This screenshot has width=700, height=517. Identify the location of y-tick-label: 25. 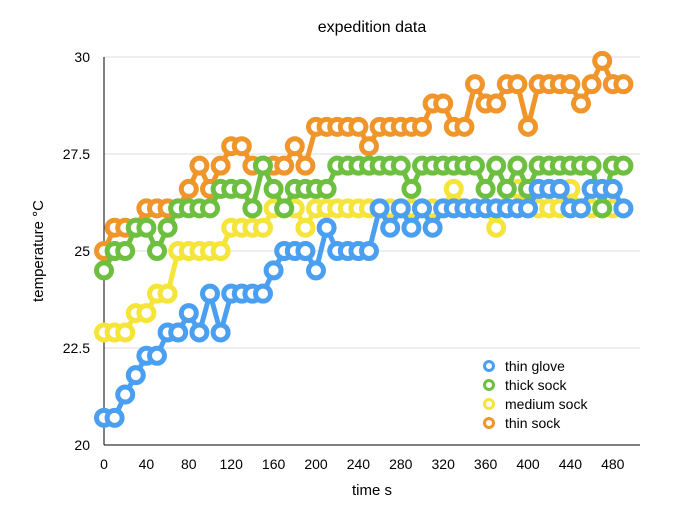
(82, 251).